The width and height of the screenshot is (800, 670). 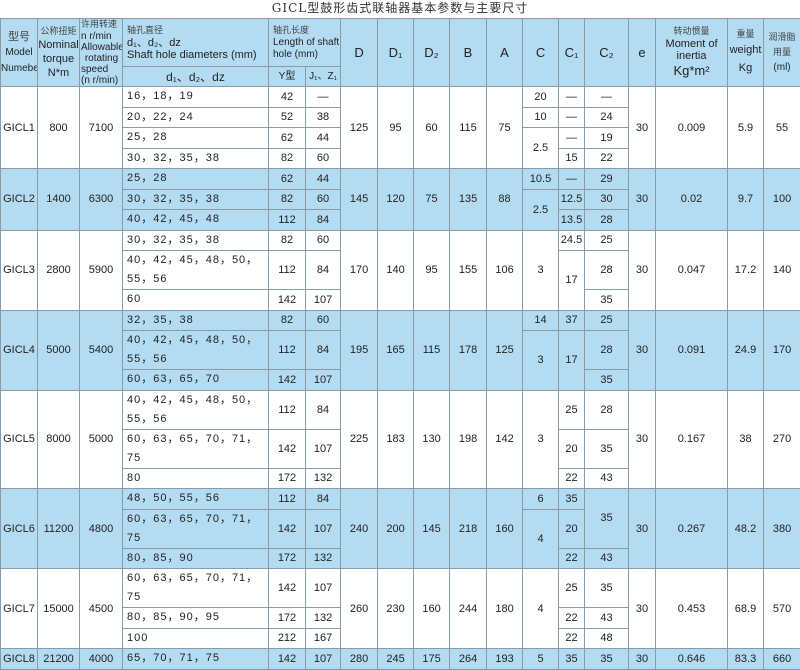 I want to click on C2-cell: —, so click(x=607, y=97).